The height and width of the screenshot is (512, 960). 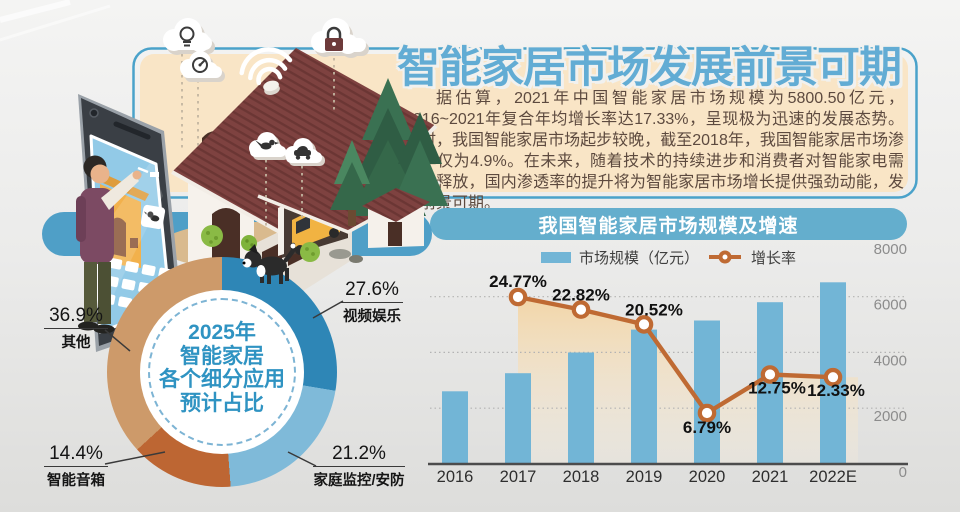 What do you see at coordinates (833, 377) in the screenshot?
I see `line-marker-2022E` at bounding box center [833, 377].